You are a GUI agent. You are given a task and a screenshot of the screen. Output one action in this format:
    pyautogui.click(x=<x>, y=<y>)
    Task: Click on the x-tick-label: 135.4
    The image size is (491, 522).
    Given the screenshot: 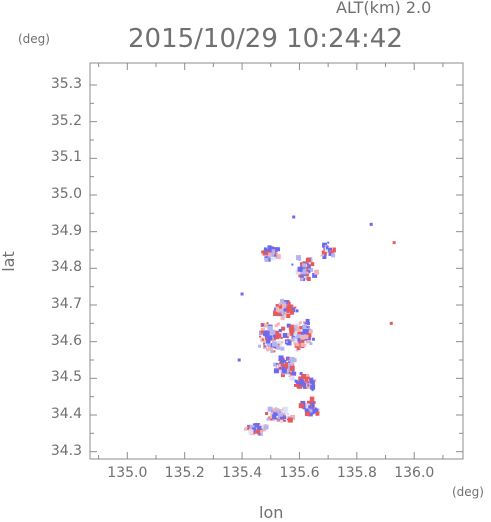 What is the action you would take?
    pyautogui.click(x=242, y=473)
    